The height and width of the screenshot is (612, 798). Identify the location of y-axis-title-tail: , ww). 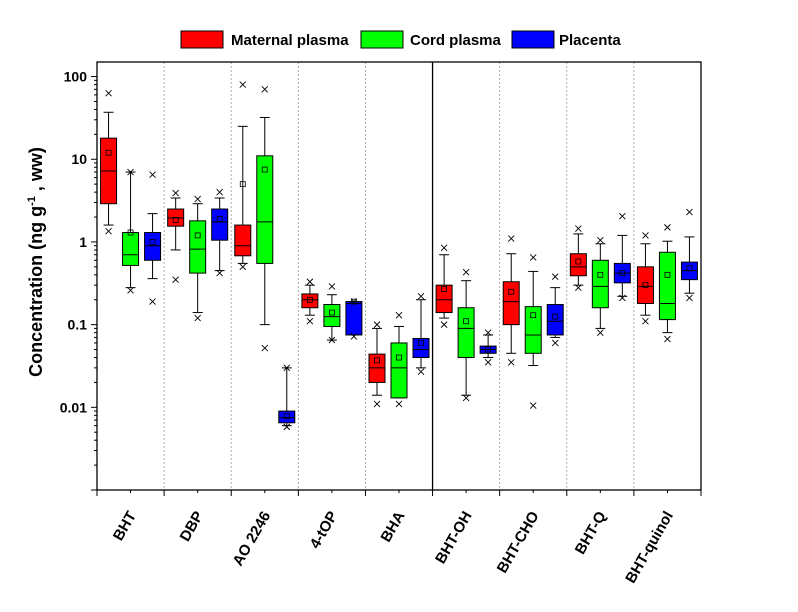
(36, 171).